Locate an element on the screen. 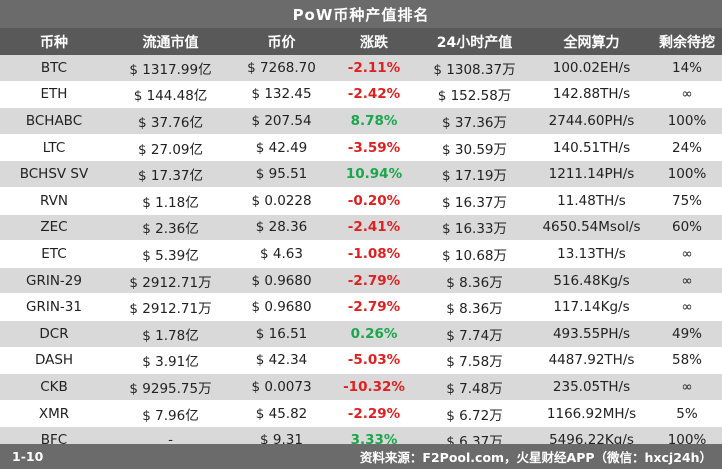 The image size is (722, 469). footer-bar: 1-10 资料来源：F2Pool.com，火星财经APP（微信：hxcj24h） is located at coordinates (361, 456).